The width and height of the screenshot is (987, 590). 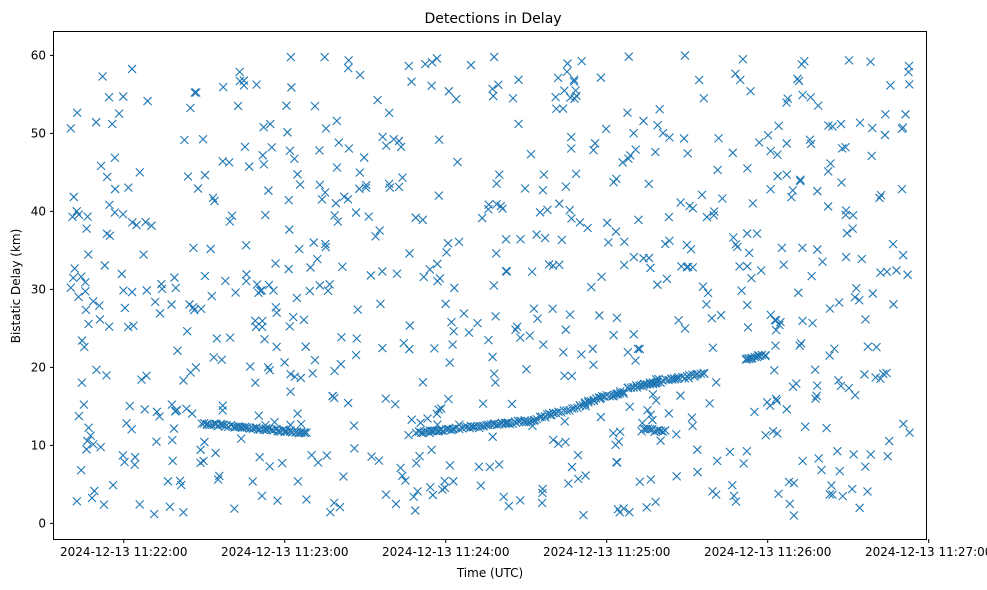 I want to click on x-tick-label: 2024-12-13 11:23:00, so click(x=284, y=552).